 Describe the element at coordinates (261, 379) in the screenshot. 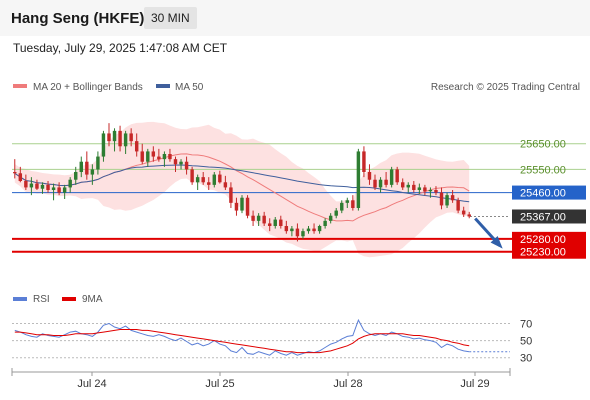

I see `x-axis: Jul 24 Jul 25 Jul 28 Jul 29` at that location.